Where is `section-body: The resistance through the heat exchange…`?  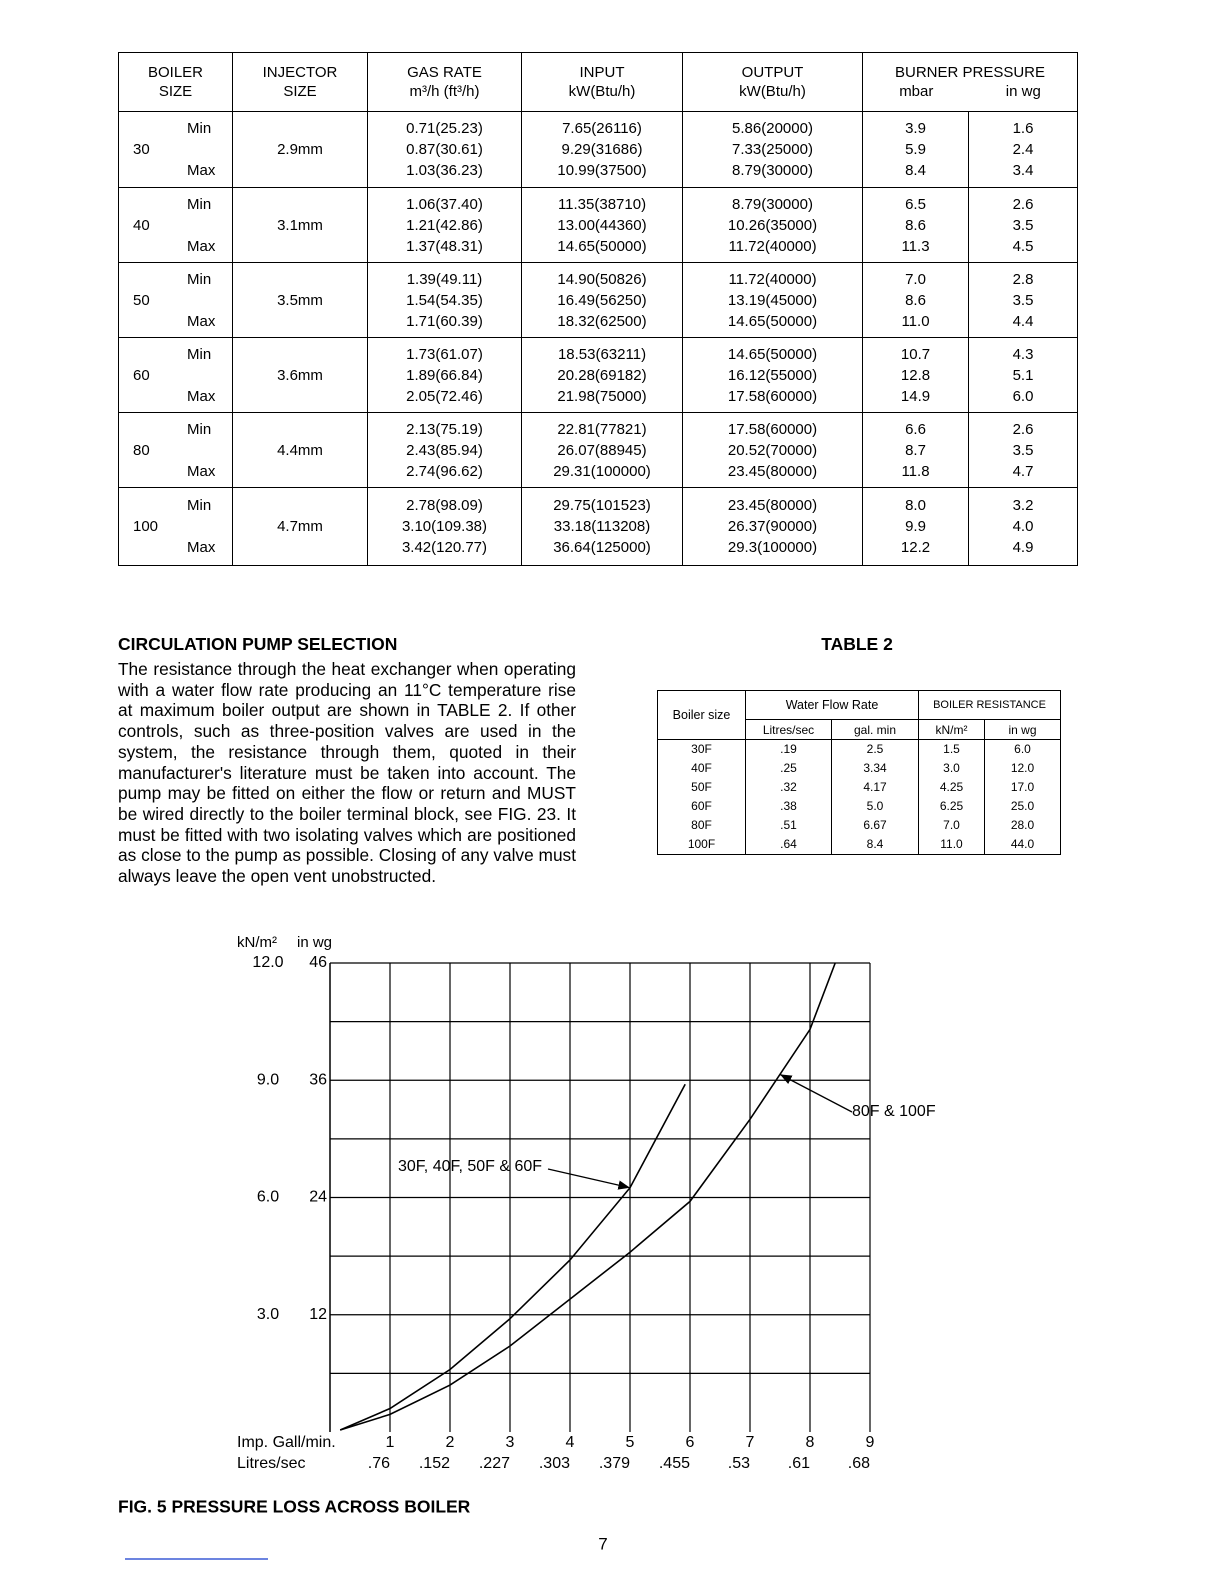
section-body: The resistance through the heat exchange… is located at coordinates (347, 773).